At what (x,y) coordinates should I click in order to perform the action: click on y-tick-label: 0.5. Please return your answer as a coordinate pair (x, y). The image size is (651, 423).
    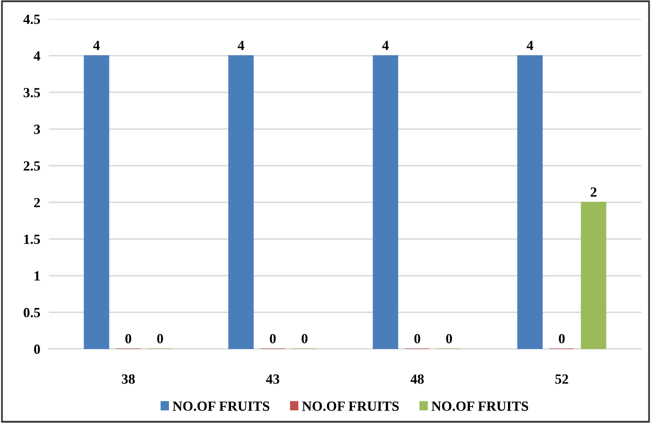
    Looking at the image, I should click on (32, 313).